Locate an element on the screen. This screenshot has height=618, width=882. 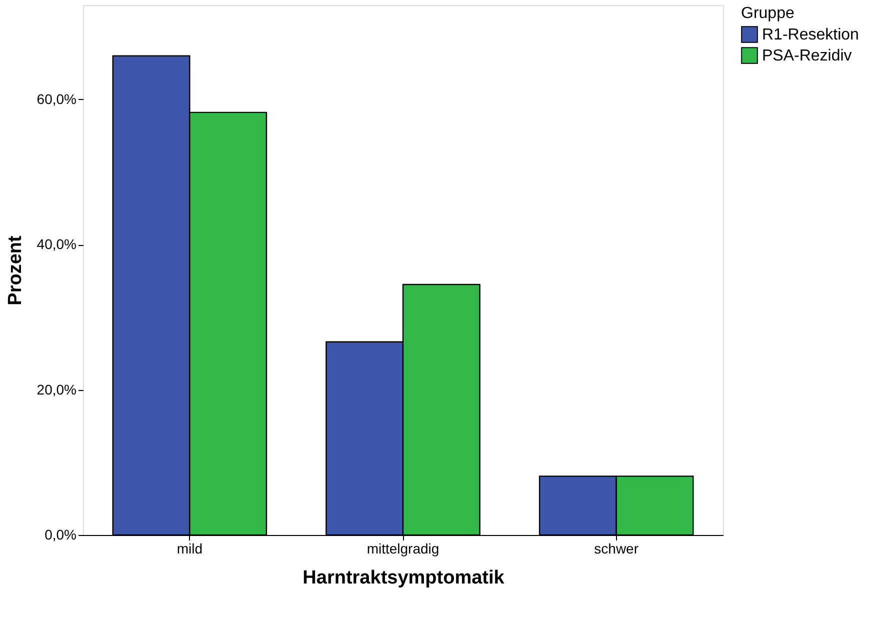
y-tick-label: 0,0% is located at coordinates (60, 534).